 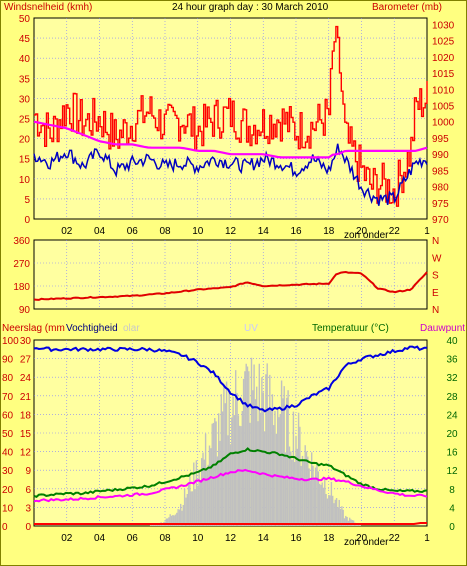 What do you see at coordinates (440, 155) in the screenshot?
I see `baro-tick-label: 990` at bounding box center [440, 155].